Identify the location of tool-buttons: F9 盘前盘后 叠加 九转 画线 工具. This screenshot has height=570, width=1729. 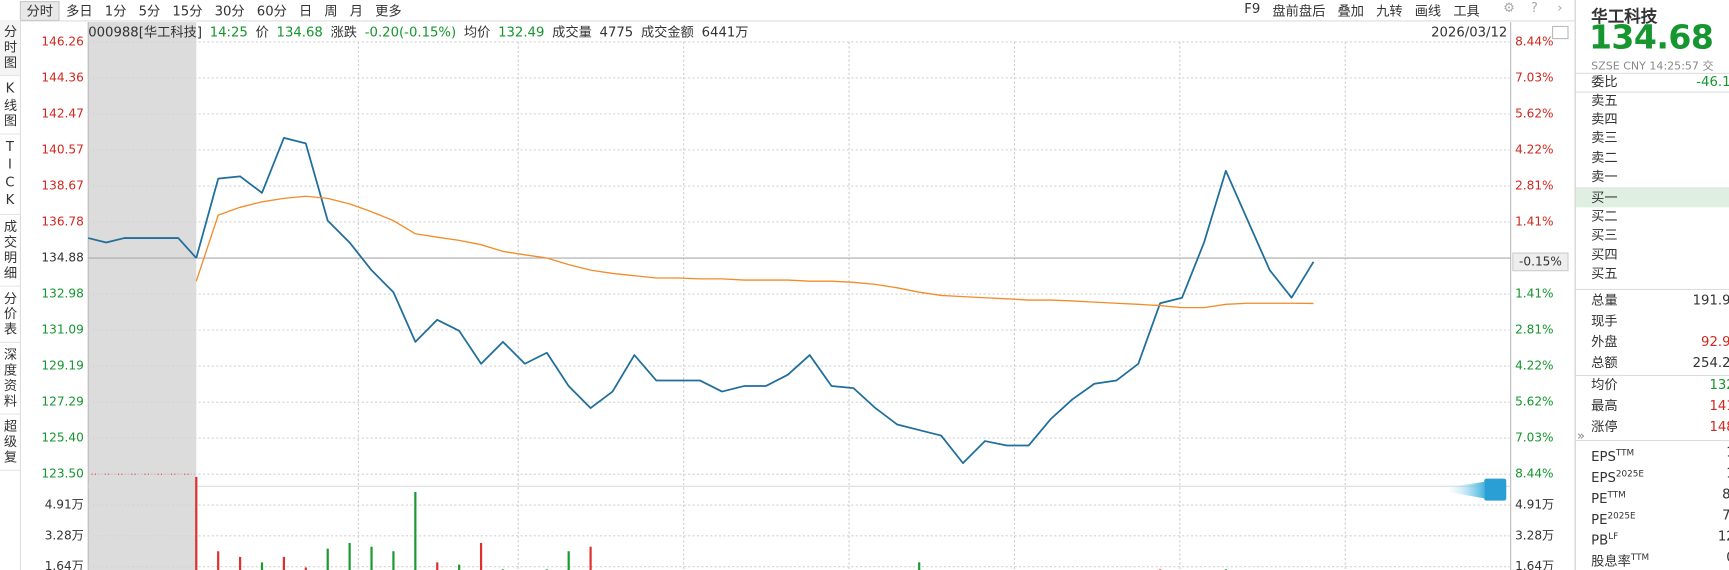
(1356, 10).